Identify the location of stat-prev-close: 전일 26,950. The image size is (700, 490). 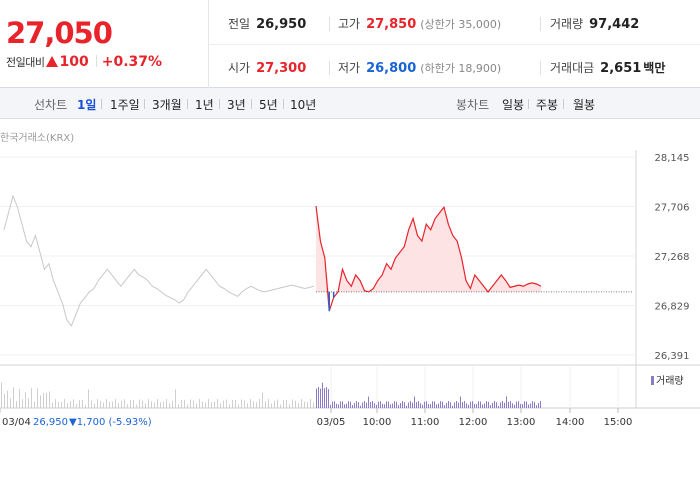
(267, 23).